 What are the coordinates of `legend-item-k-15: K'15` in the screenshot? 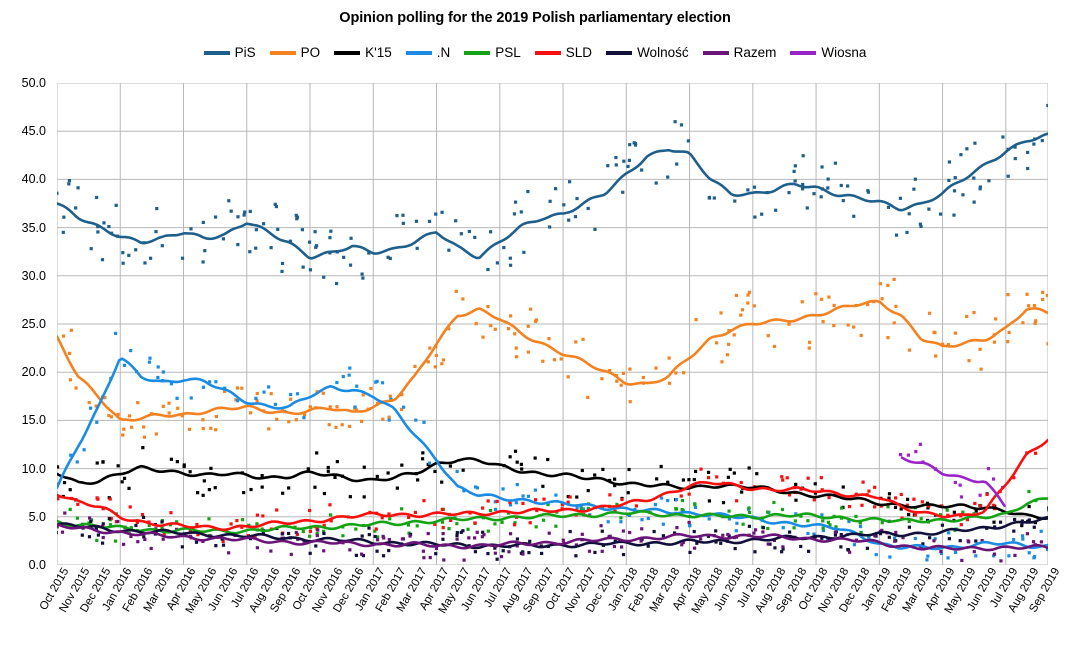 It's located at (363, 53).